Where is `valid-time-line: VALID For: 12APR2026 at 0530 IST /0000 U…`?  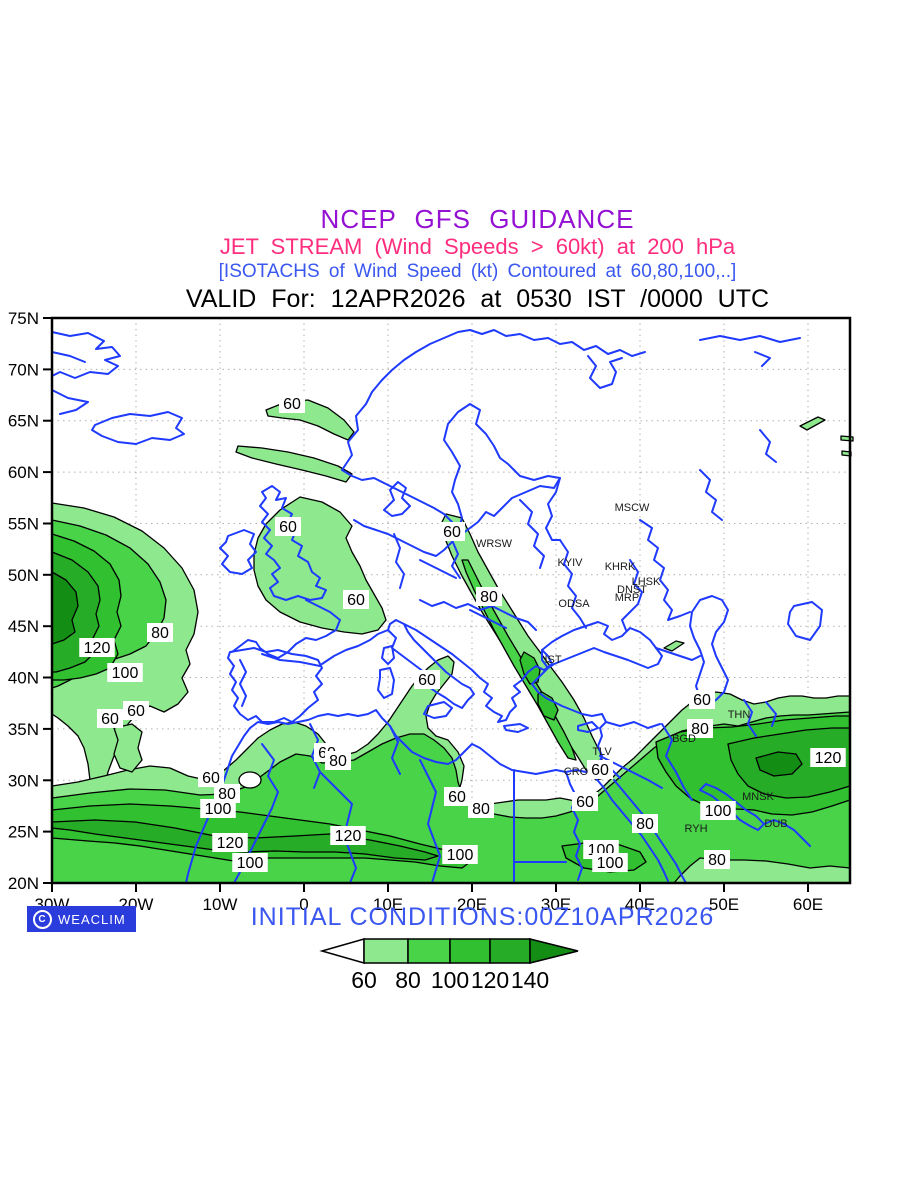
valid-time-line: VALID For: 12APR2026 at 0530 IST /0000 U… is located at coordinates (477, 299).